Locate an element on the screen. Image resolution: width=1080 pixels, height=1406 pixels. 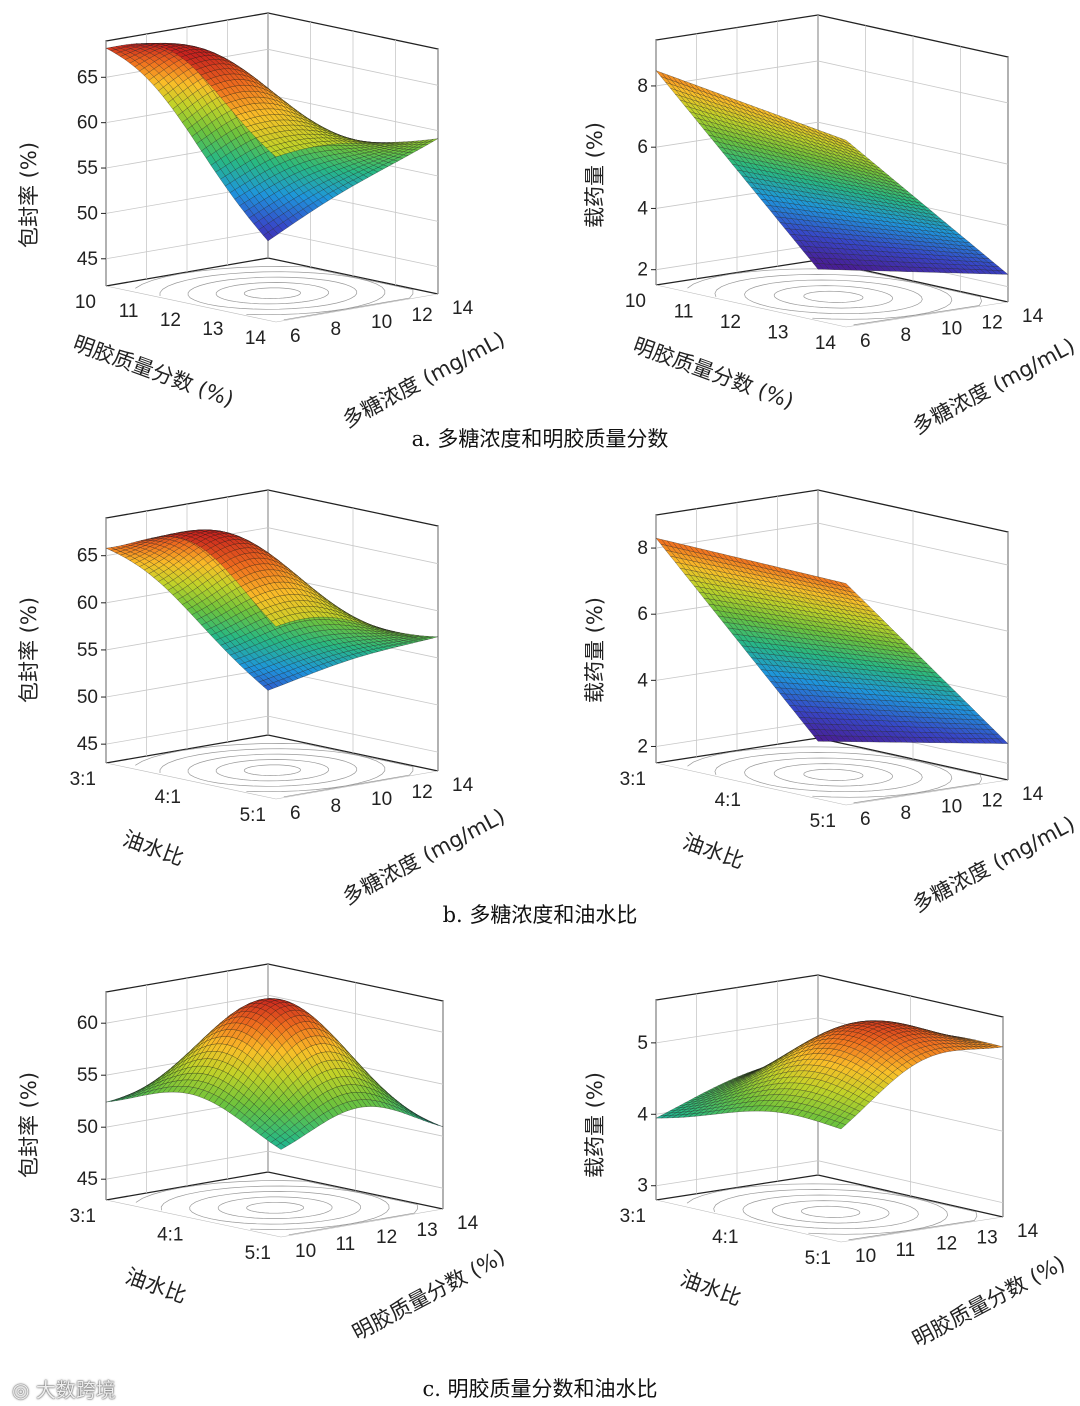
y-ticks: 14 13 12 11 10 is located at coordinates (731, 322).